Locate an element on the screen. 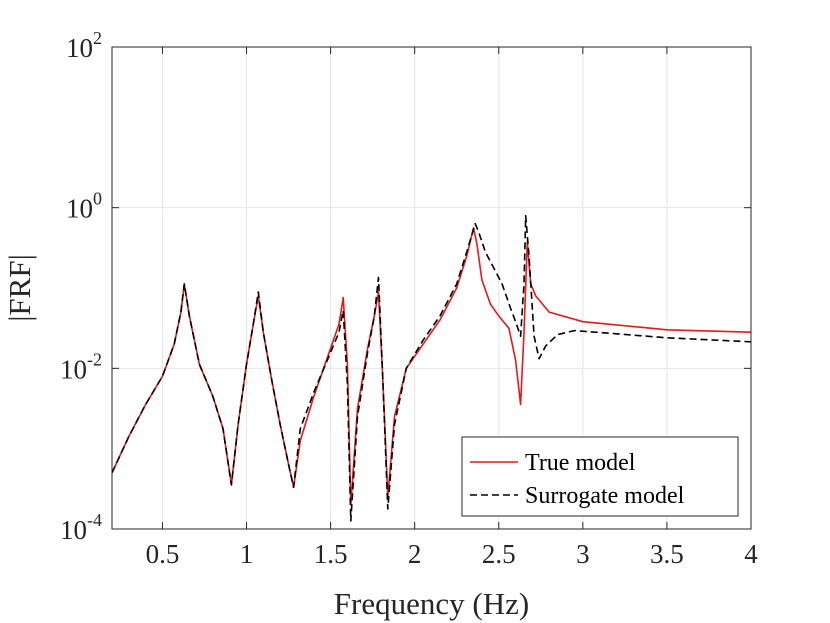 This screenshot has height=623, width=830. y-tick-label: 10⁰ is located at coordinates (84, 206).